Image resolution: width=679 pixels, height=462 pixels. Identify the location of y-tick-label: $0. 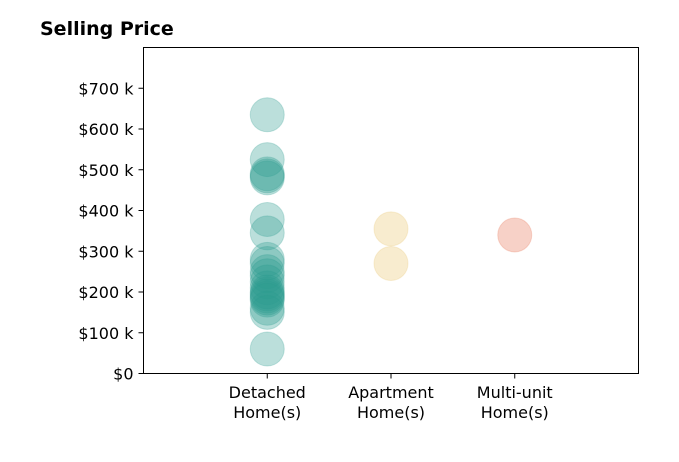
(123, 374).